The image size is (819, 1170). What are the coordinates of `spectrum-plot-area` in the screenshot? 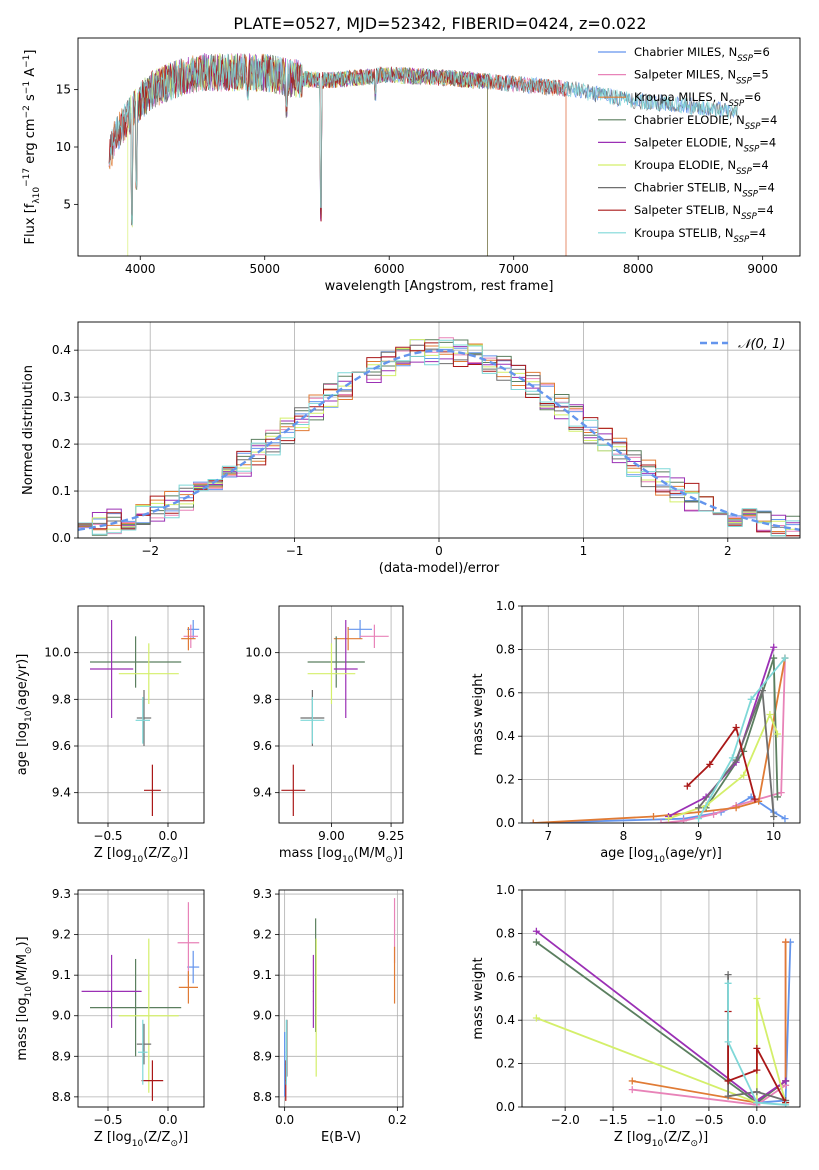 It's located at (423, 154).